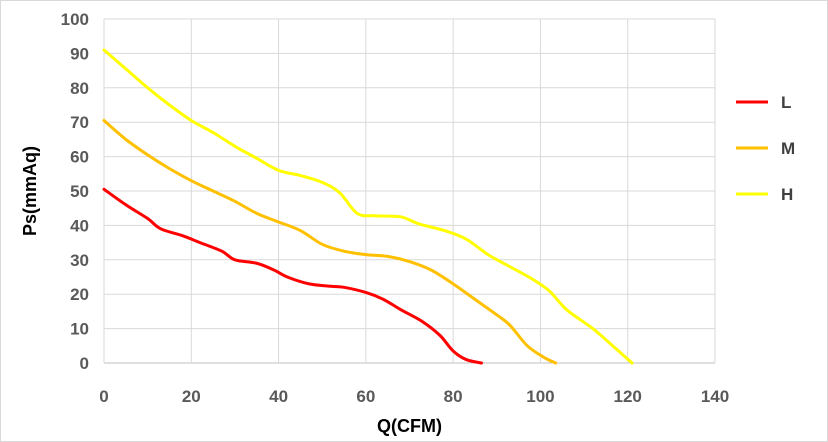 This screenshot has width=828, height=442. Describe the element at coordinates (765, 148) in the screenshot. I see `legend: L M H` at that location.